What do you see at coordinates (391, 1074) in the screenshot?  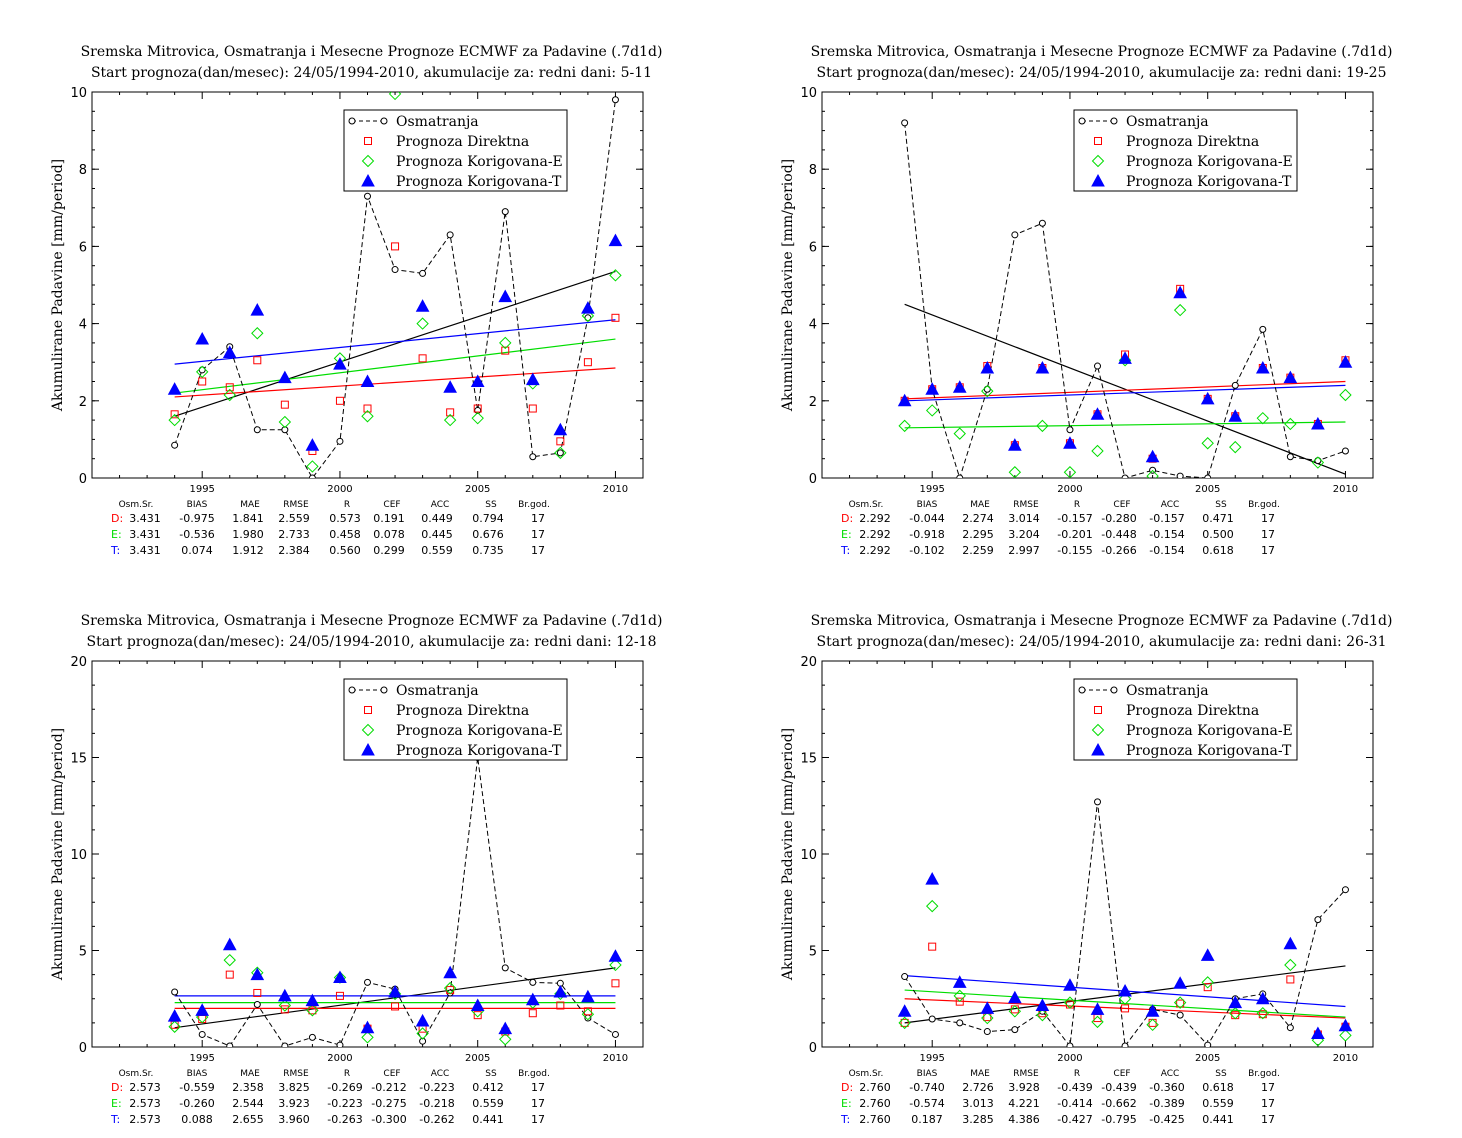 I see `stats-header: CEF` at bounding box center [391, 1074].